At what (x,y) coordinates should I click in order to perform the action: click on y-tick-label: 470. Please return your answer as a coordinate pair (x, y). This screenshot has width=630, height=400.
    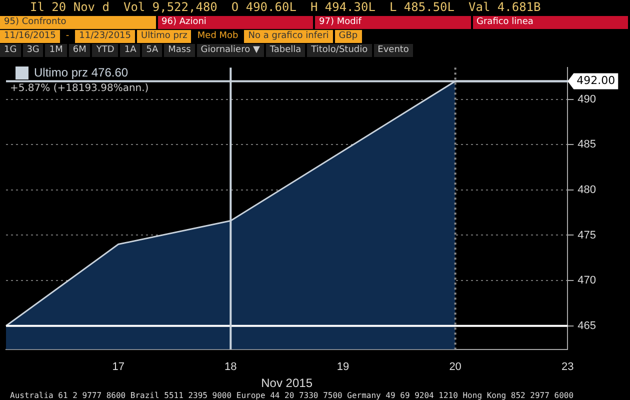
    Looking at the image, I should click on (587, 280).